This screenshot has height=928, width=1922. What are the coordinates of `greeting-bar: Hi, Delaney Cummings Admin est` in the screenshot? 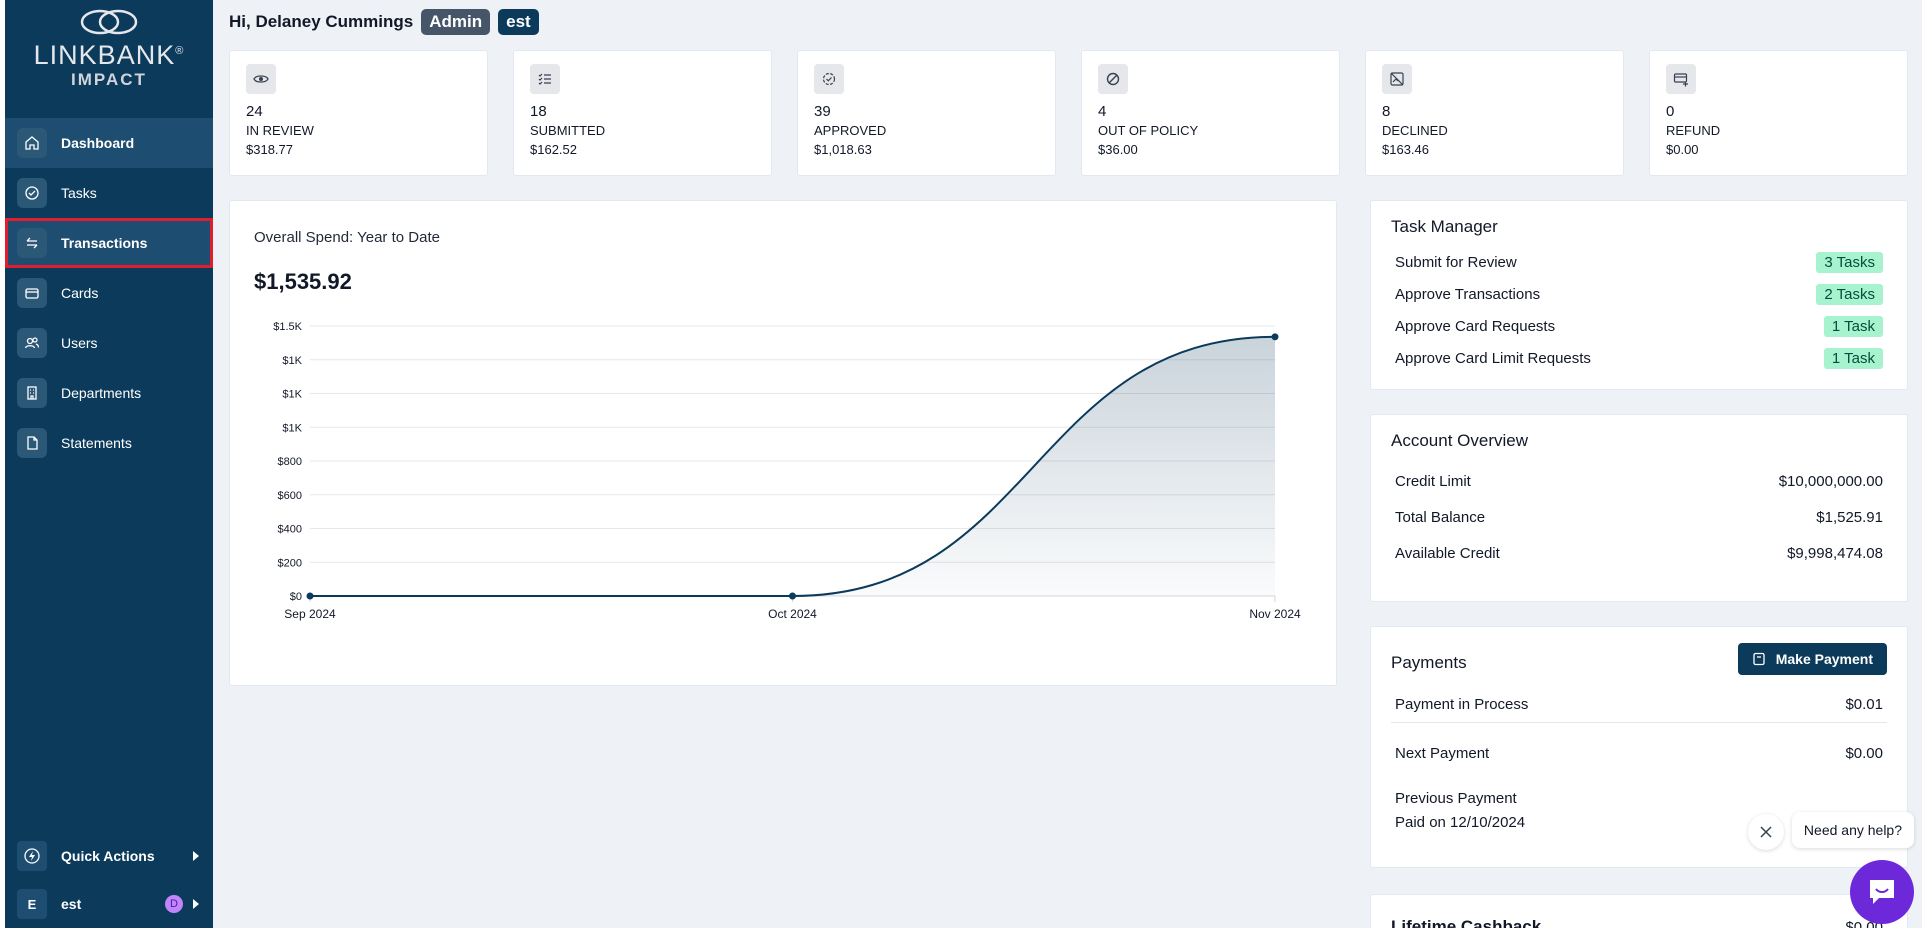 It's located at (384, 22).